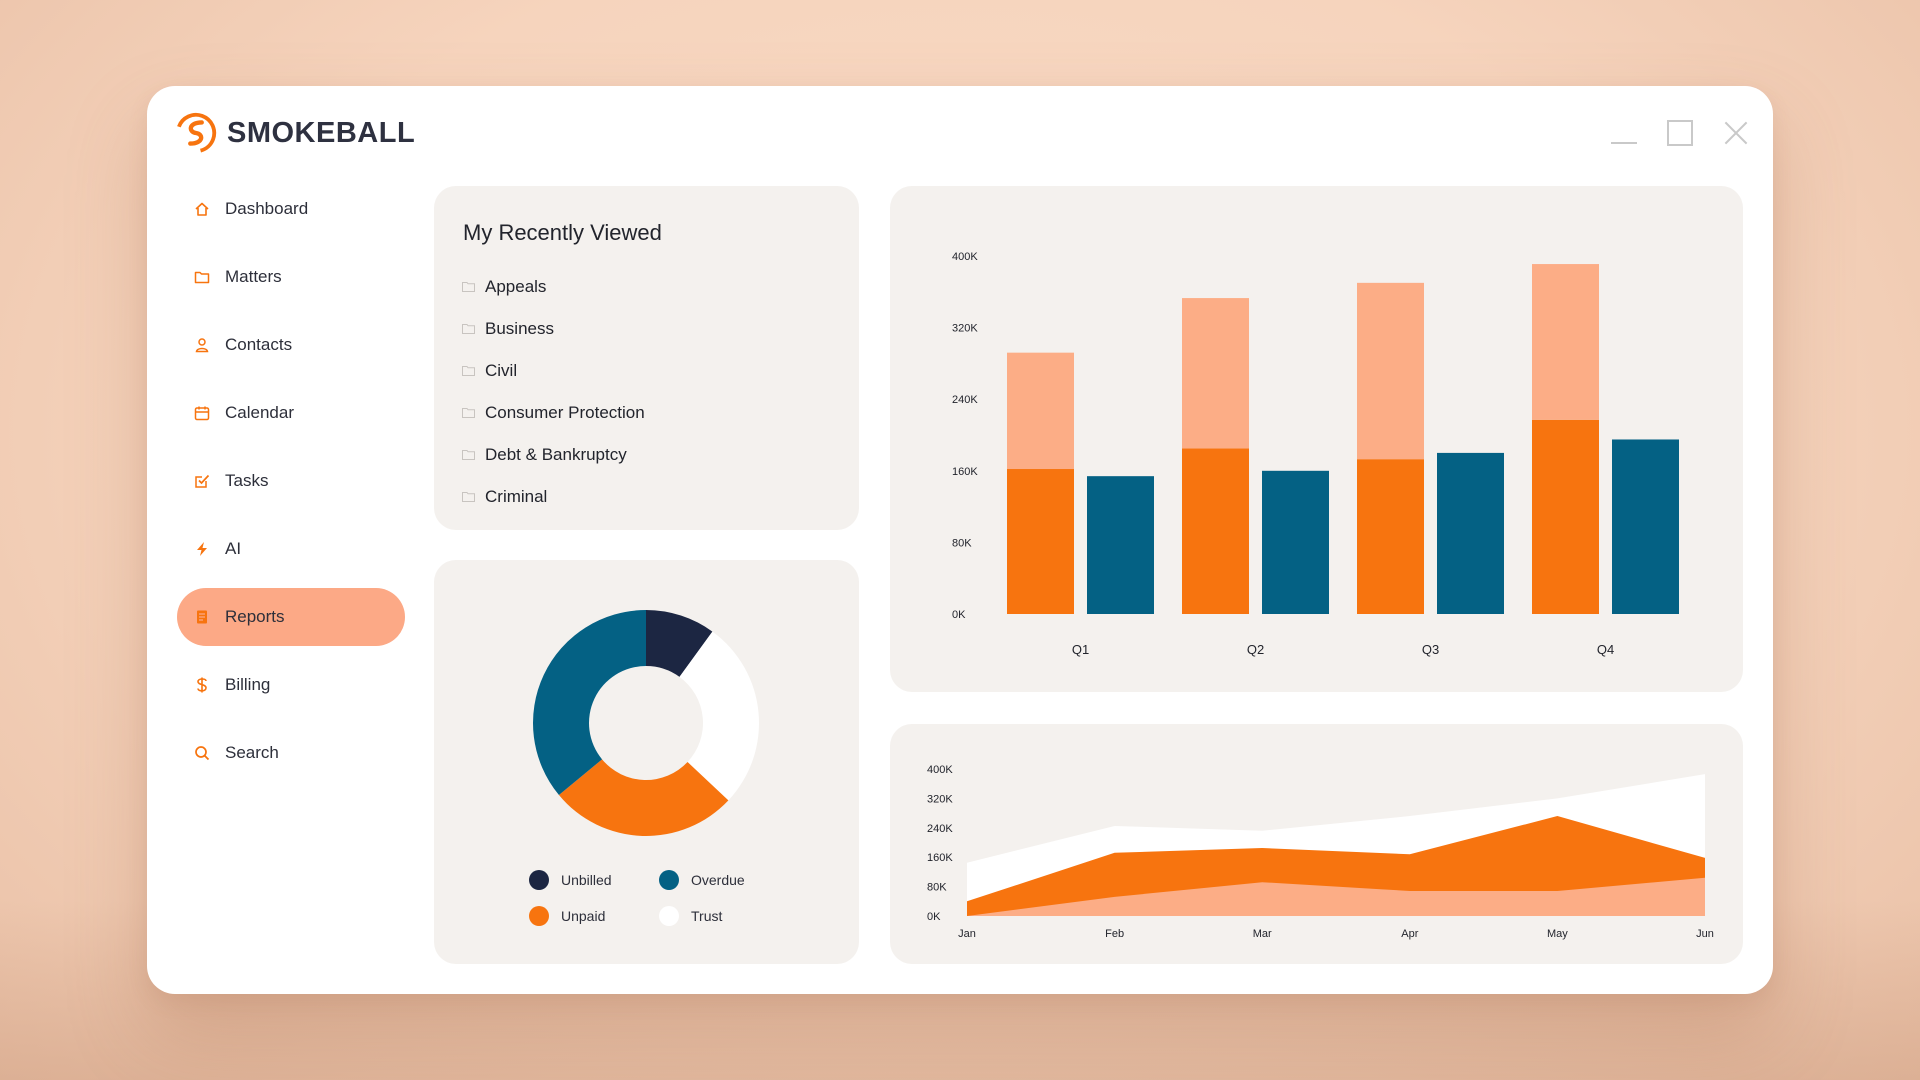 The width and height of the screenshot is (1920, 1080). I want to click on sidebar-item-calendar: Calendar, so click(291, 413).